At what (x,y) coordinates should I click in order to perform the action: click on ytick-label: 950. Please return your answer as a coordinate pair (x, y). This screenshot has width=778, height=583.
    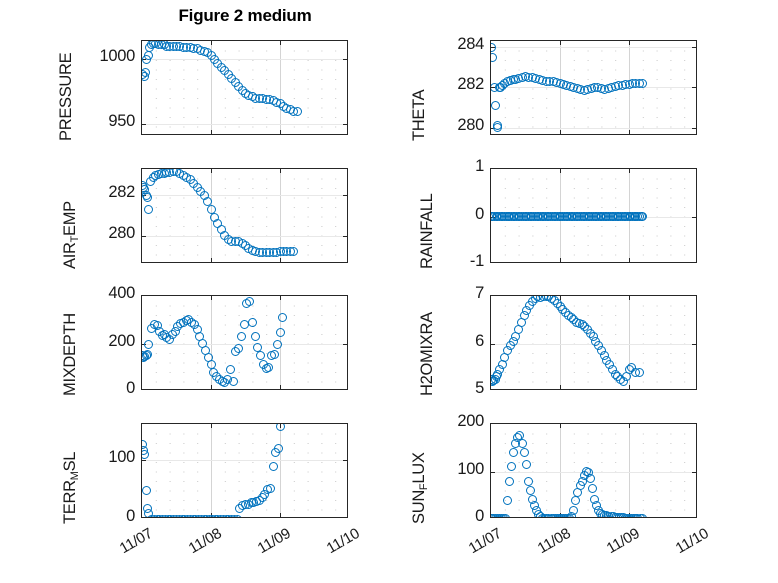
    Looking at the image, I should click on (121, 121).